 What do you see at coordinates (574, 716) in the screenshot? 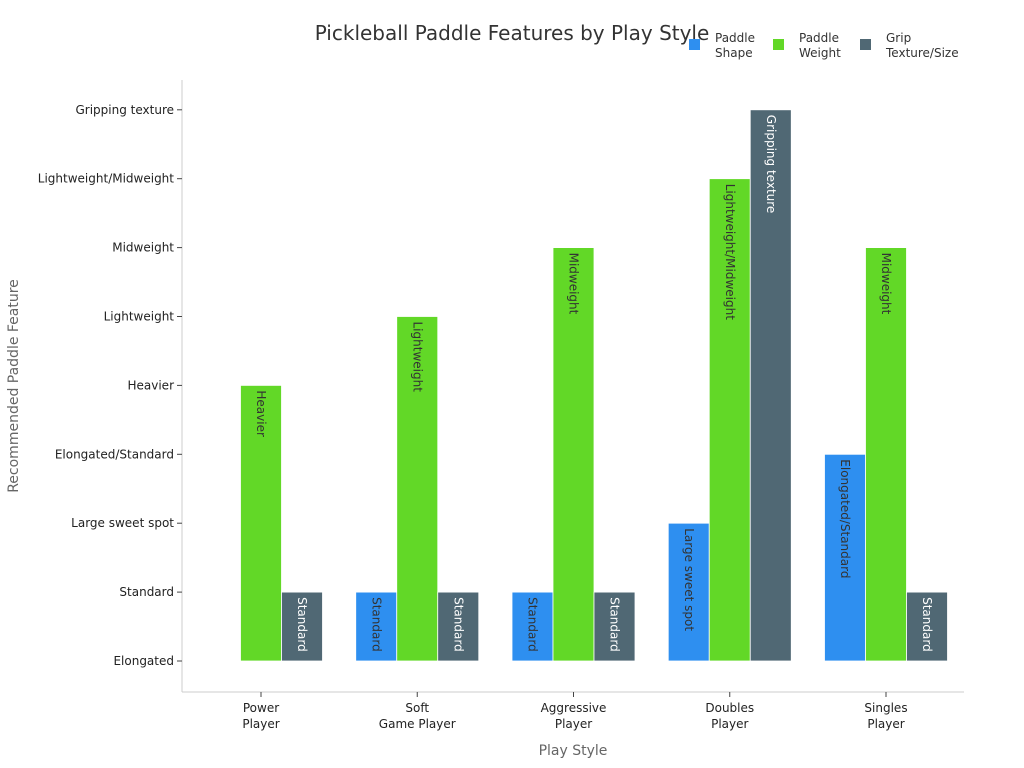
I see `x-tick-label: Aggressive Player` at bounding box center [574, 716].